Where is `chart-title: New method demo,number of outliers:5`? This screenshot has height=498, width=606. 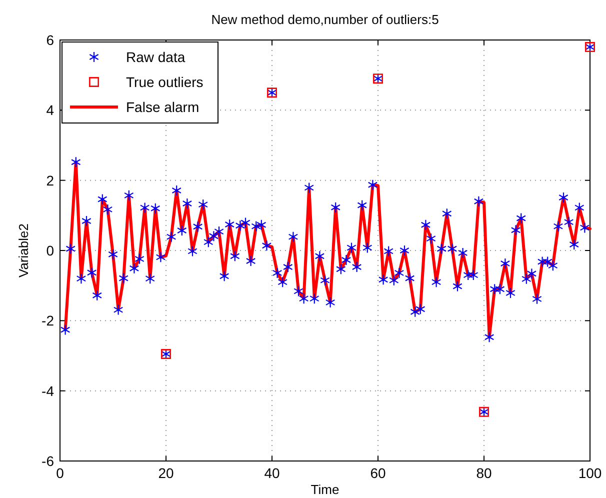 chart-title: New method demo,number of outliers:5 is located at coordinates (325, 19).